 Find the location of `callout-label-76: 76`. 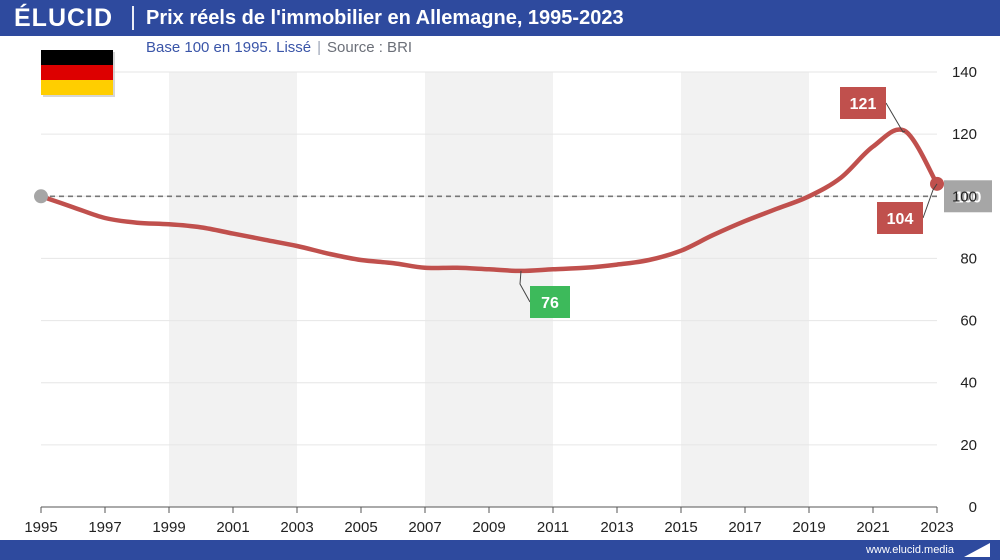

callout-label-76: 76 is located at coordinates (550, 303).